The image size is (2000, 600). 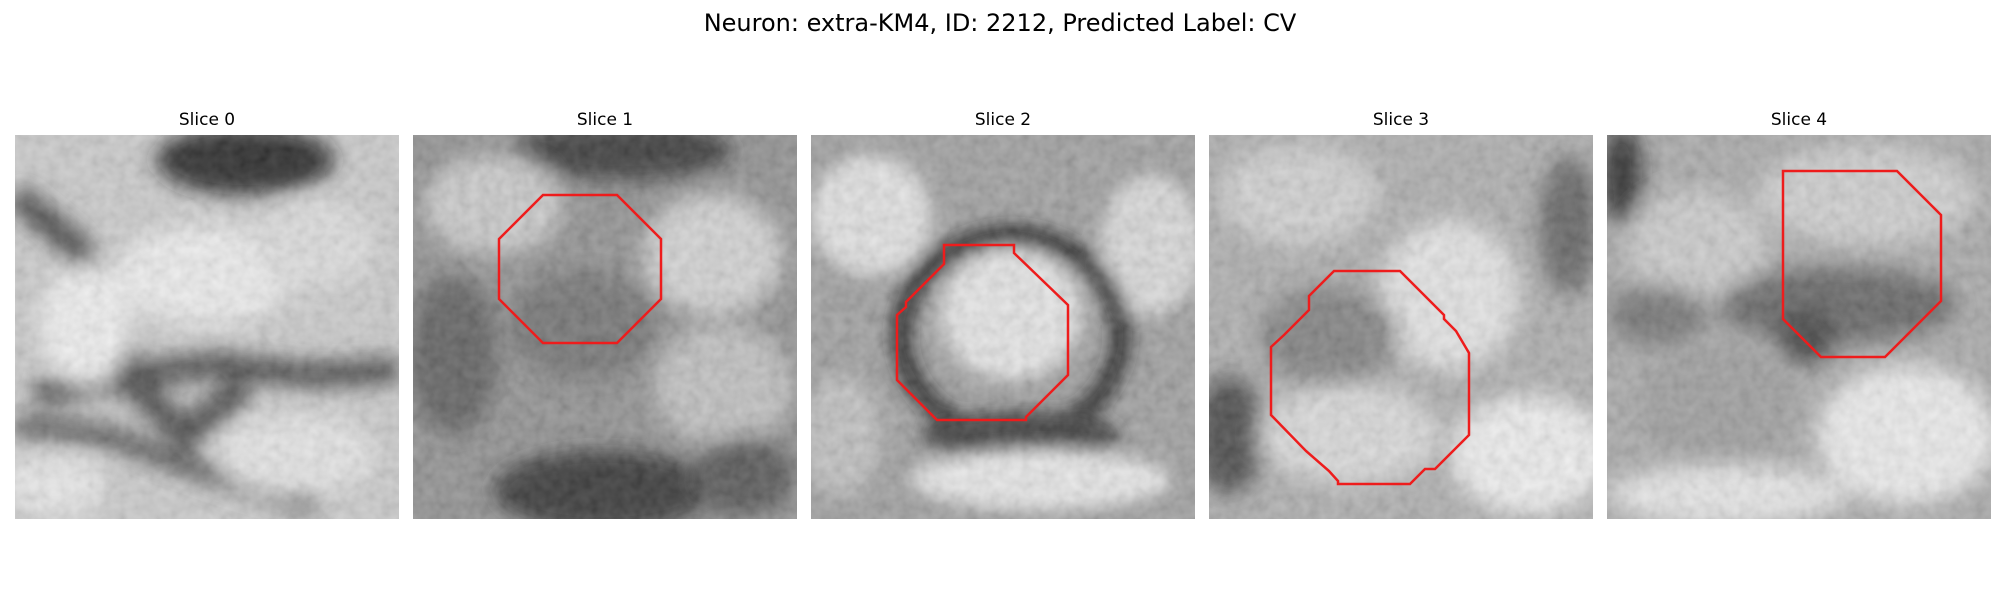 I want to click on slice-title: Slice 3, so click(x=1401, y=120).